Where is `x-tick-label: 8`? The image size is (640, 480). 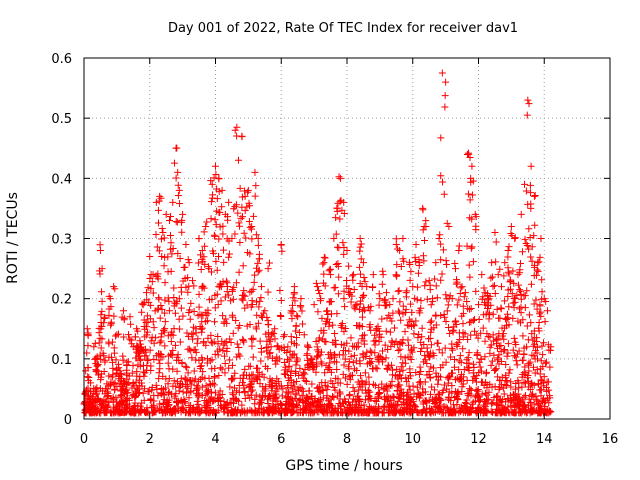 x-tick-label: 8 is located at coordinates (347, 439).